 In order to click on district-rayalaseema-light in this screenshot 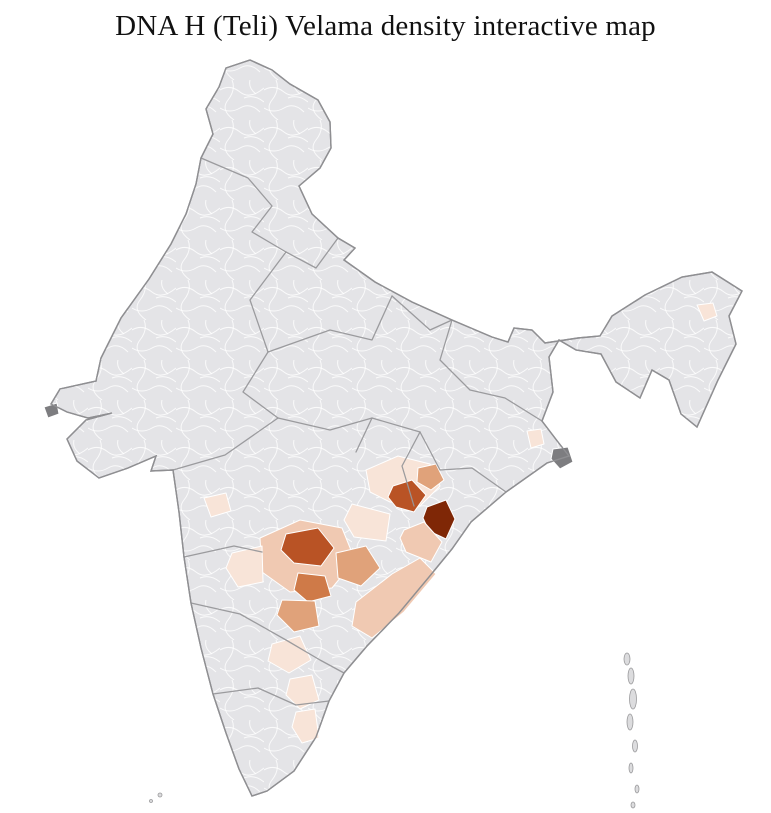, I will do `click(289, 654)`.